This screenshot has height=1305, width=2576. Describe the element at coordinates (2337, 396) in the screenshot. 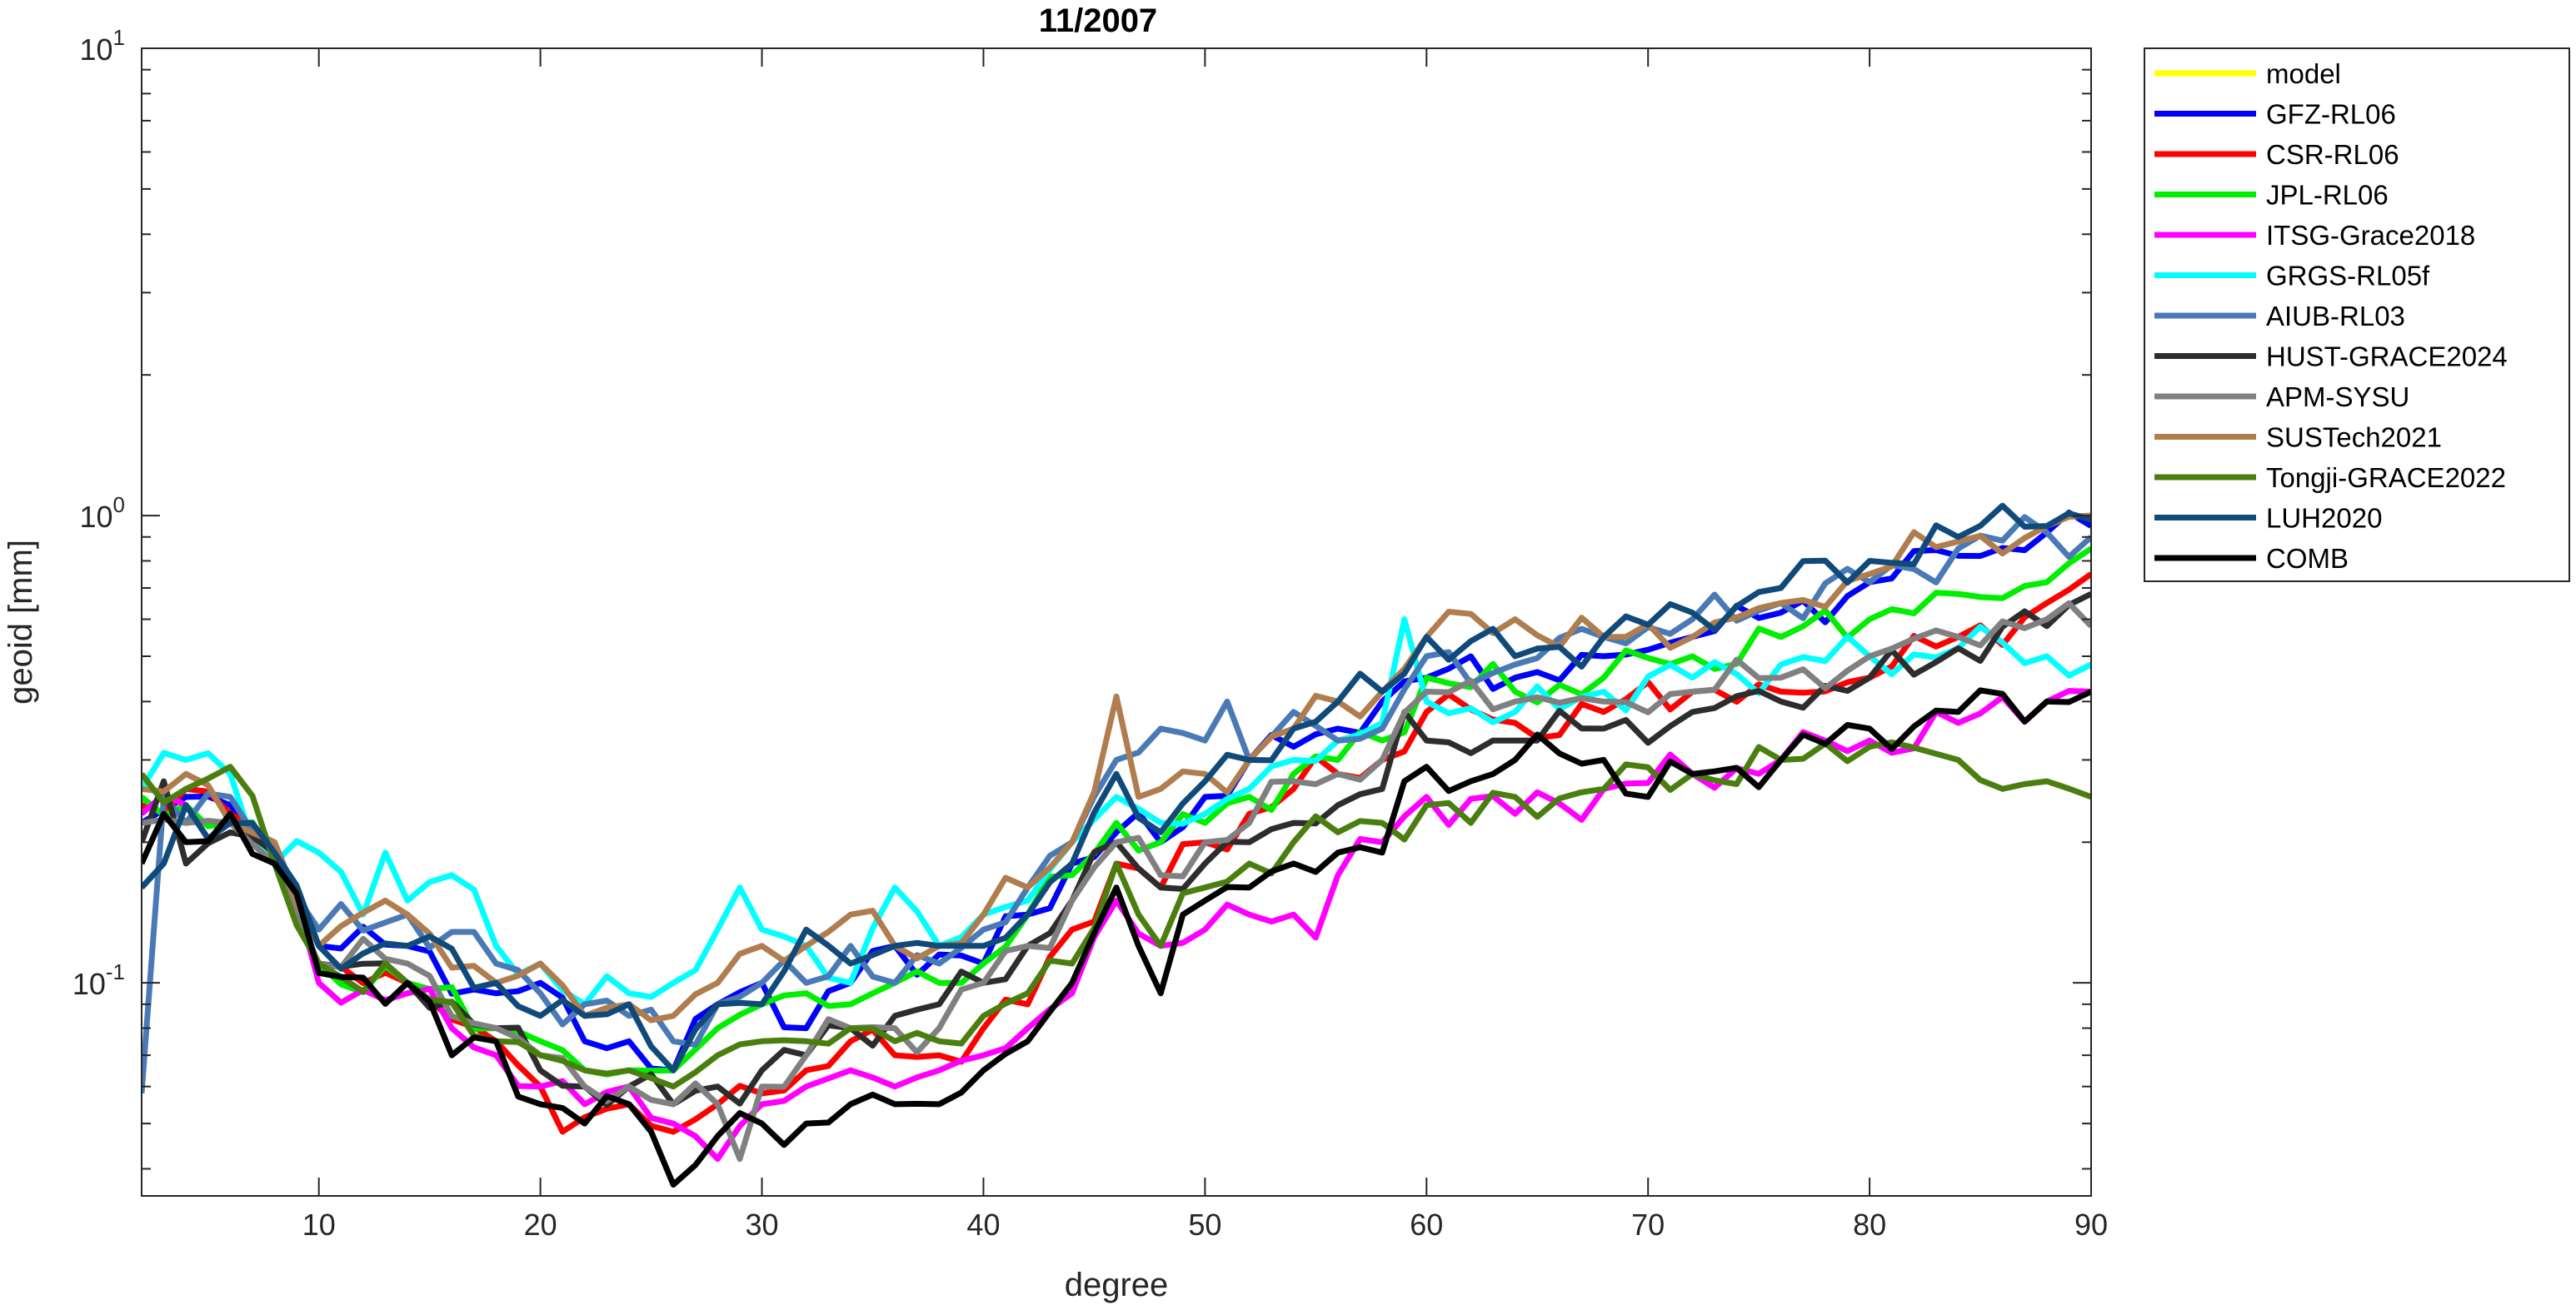

I see `legend-label: APM-SYSU` at that location.